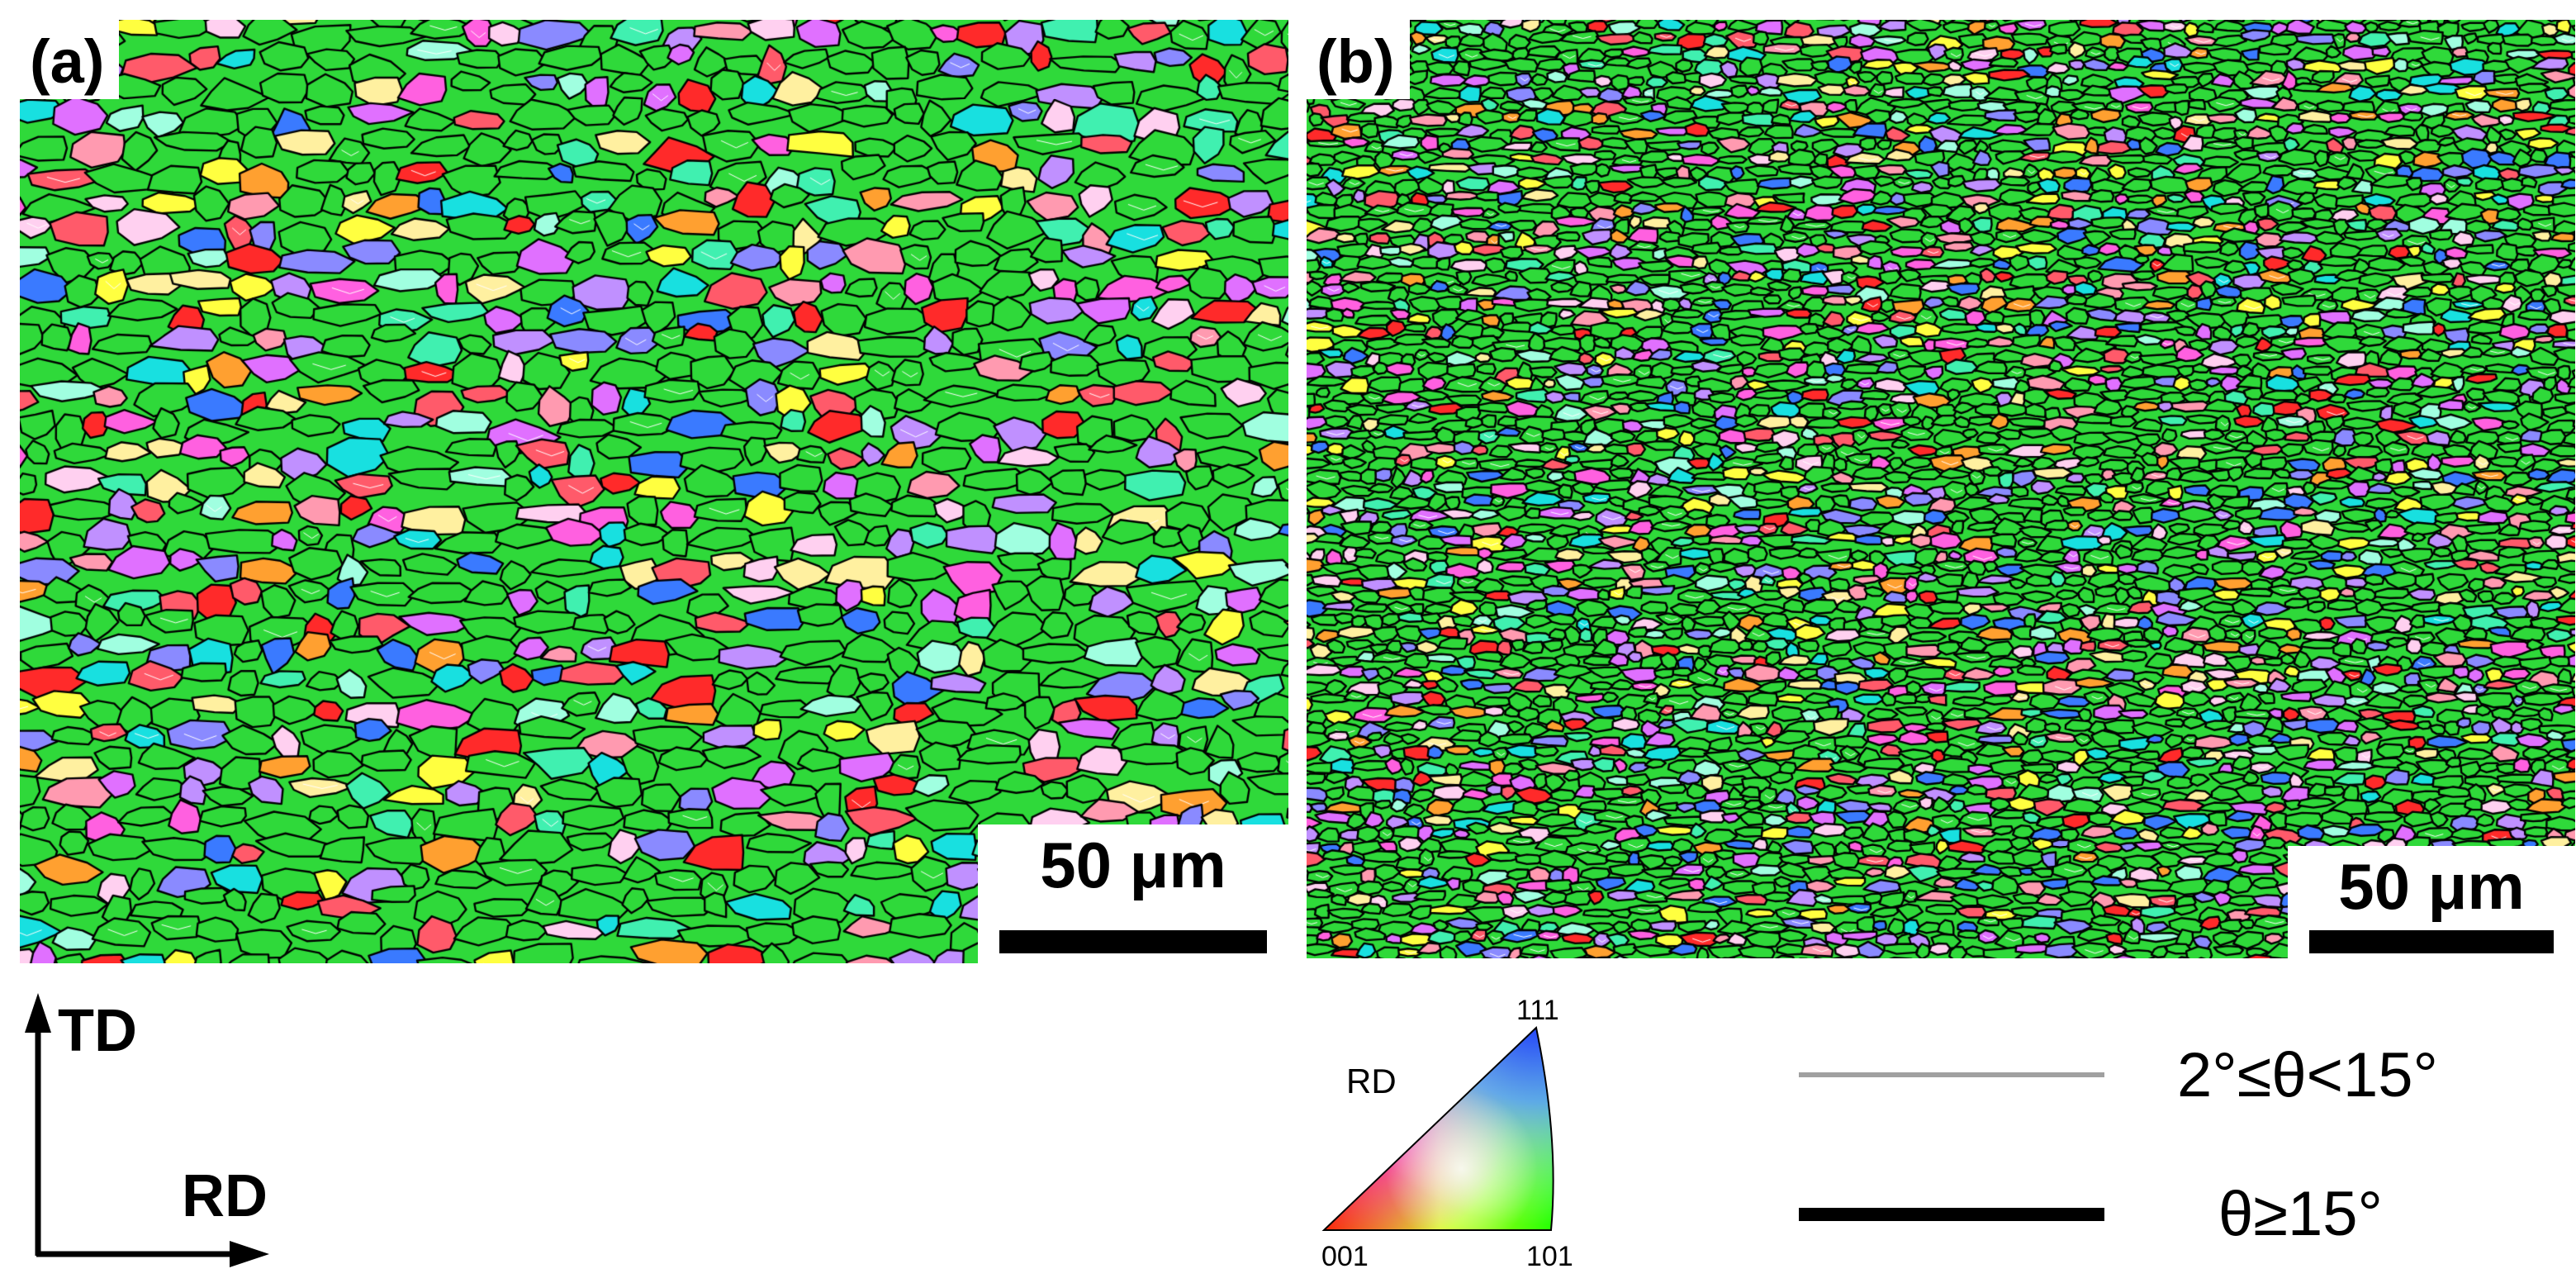 The image size is (2576, 1283). What do you see at coordinates (249, 1254) in the screenshot?
I see `rd-arrow-icon` at bounding box center [249, 1254].